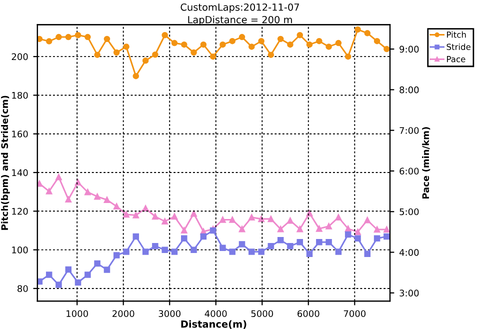 This screenshot has height=329, width=480. Describe the element at coordinates (409, 252) in the screenshot. I see `y2-tick-label: 4:00` at that location.